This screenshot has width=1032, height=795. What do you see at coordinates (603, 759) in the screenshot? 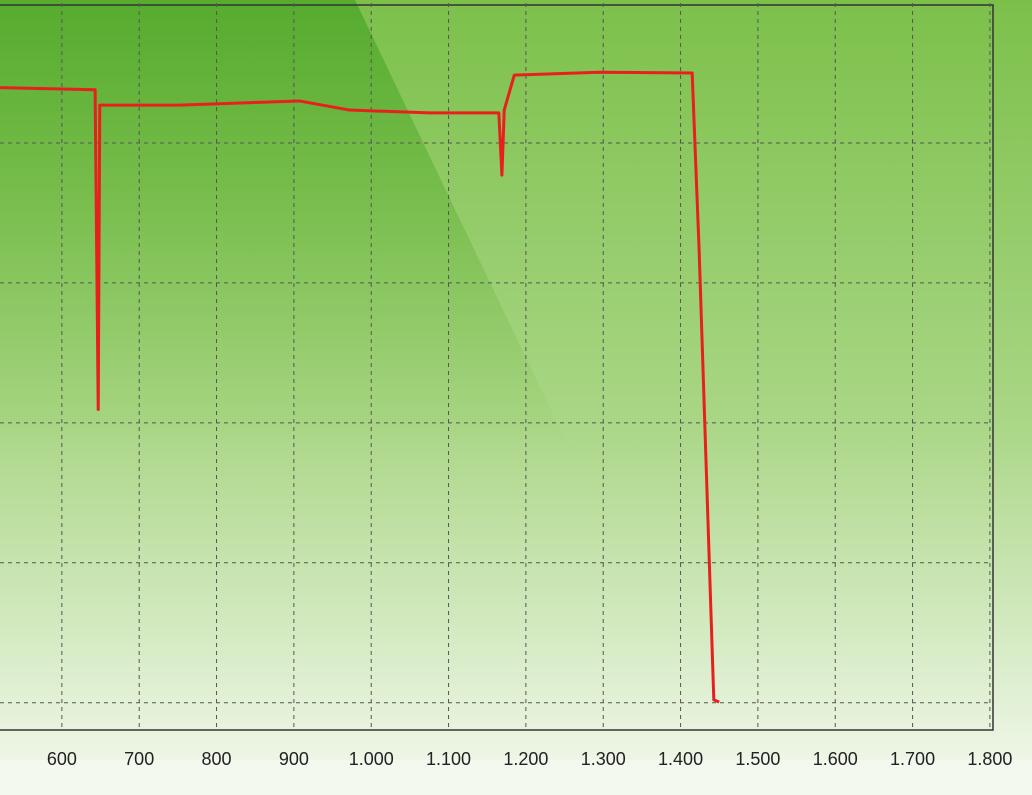
I see `x-tick-label: 1.300` at bounding box center [603, 759].